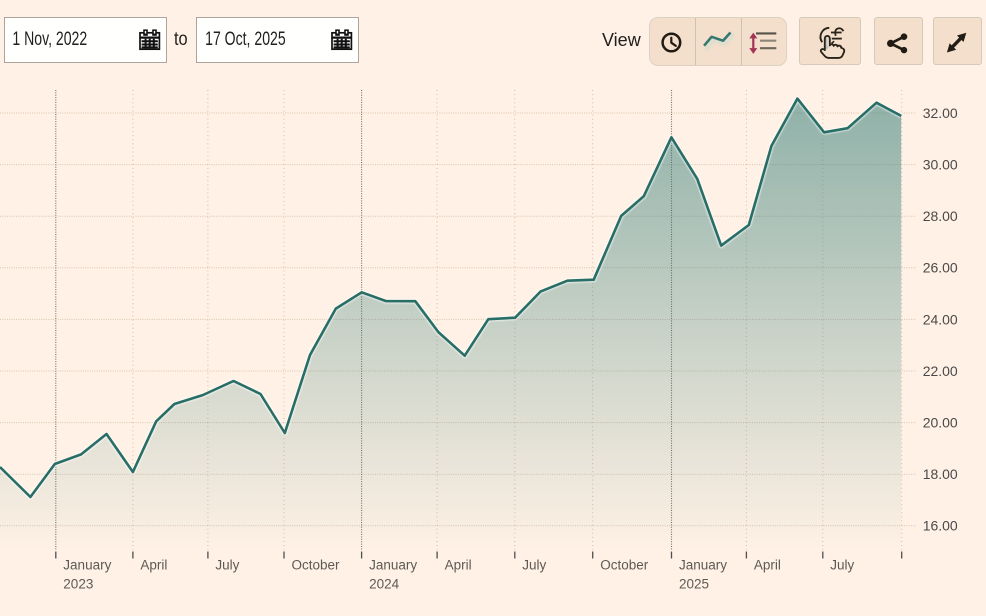 This screenshot has width=986, height=616. What do you see at coordinates (694, 584) in the screenshot?
I see `svg-text: 2025` at bounding box center [694, 584].